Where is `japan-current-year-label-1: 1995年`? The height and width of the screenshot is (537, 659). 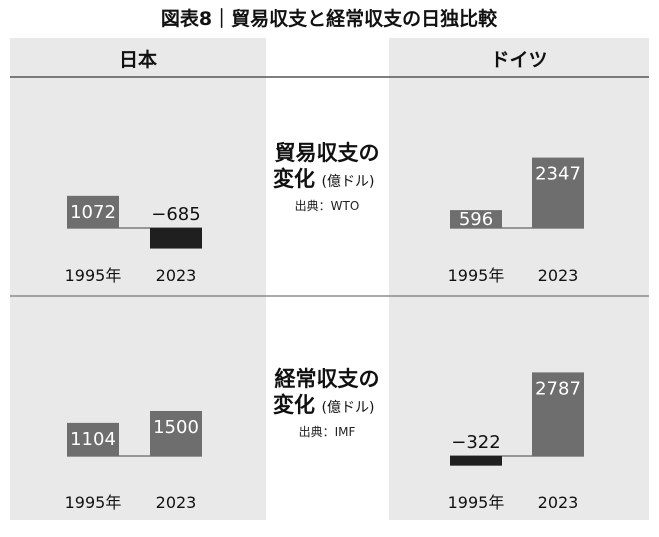 japan-current-year-label-1: 1995年 is located at coordinates (93, 502).